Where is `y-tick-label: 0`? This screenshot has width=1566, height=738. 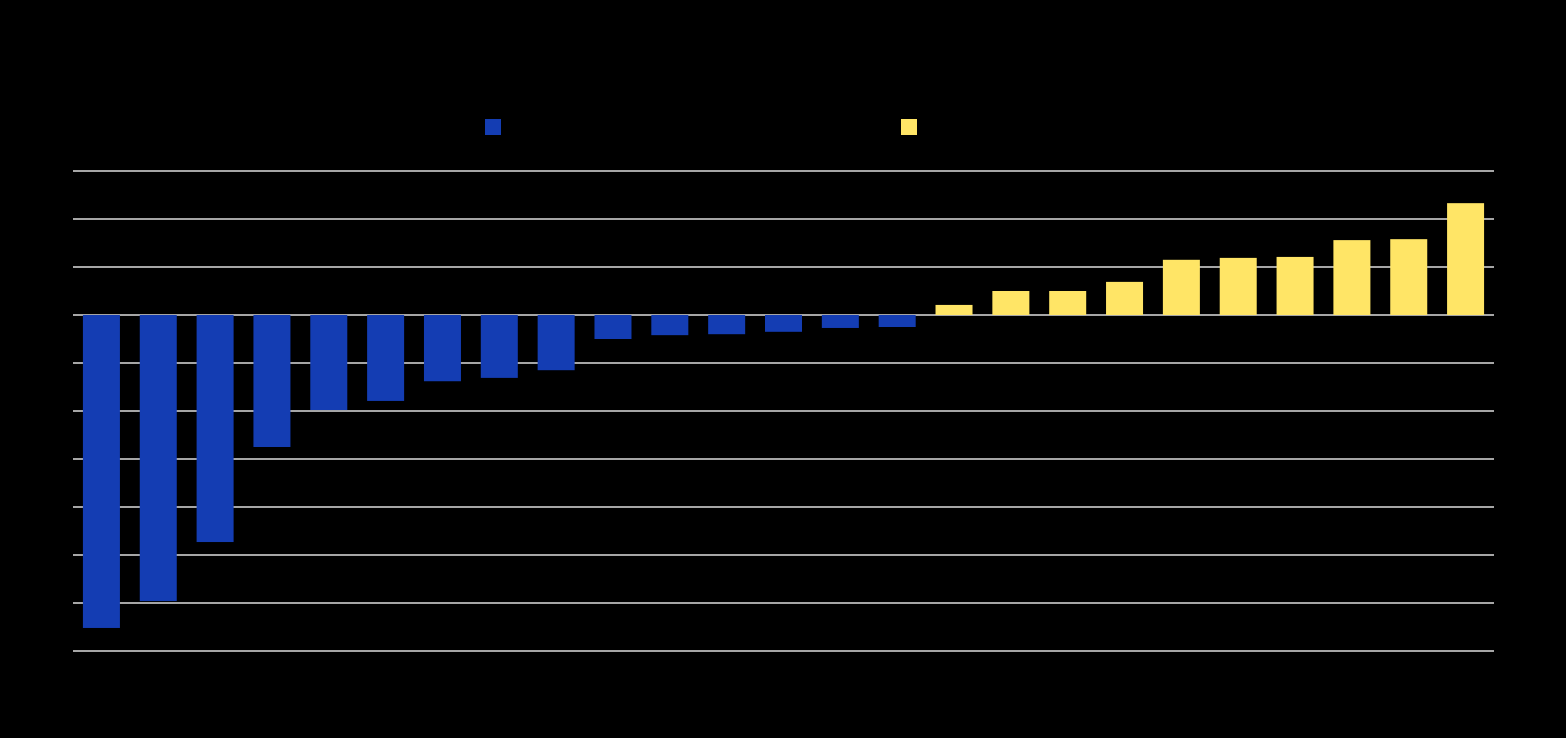 y-tick-label: 0 is located at coordinates (61, 314).